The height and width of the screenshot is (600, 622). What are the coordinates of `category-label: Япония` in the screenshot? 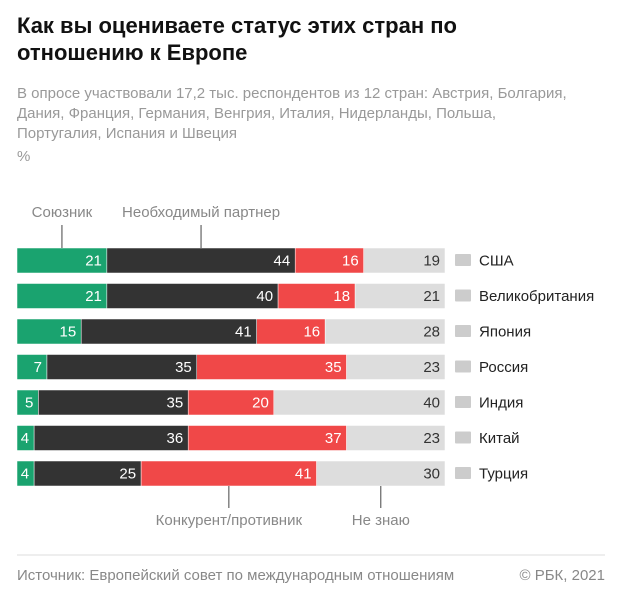 It's located at (505, 331).